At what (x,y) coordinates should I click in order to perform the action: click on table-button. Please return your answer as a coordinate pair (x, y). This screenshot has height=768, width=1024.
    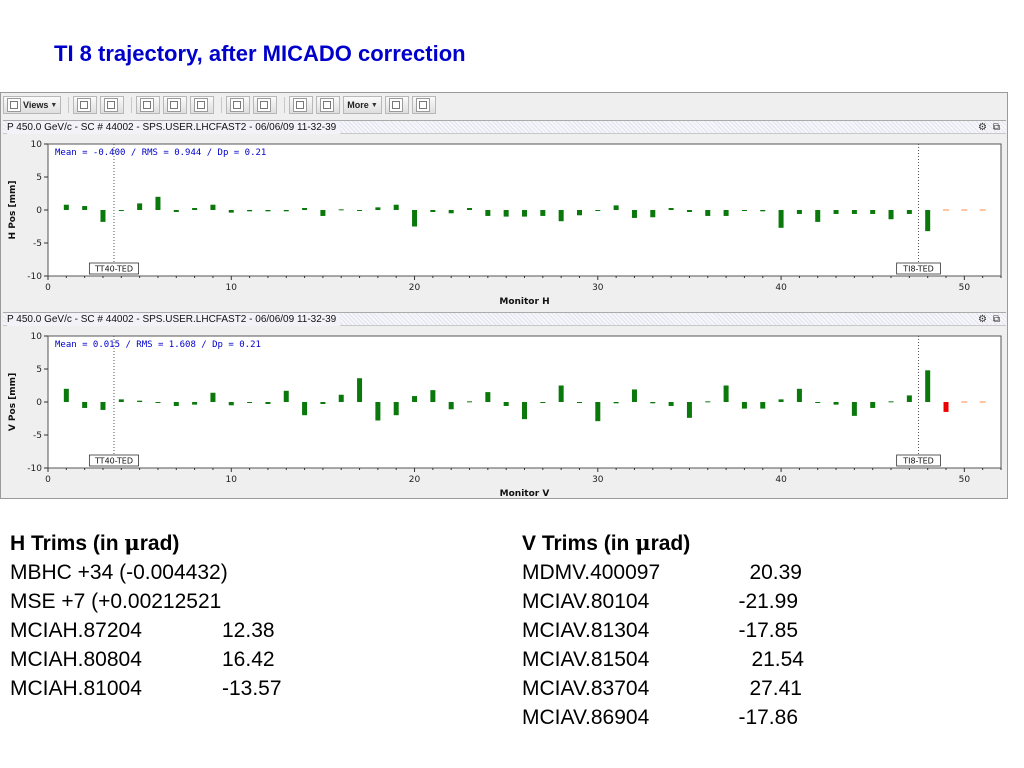
    Looking at the image, I should click on (265, 105).